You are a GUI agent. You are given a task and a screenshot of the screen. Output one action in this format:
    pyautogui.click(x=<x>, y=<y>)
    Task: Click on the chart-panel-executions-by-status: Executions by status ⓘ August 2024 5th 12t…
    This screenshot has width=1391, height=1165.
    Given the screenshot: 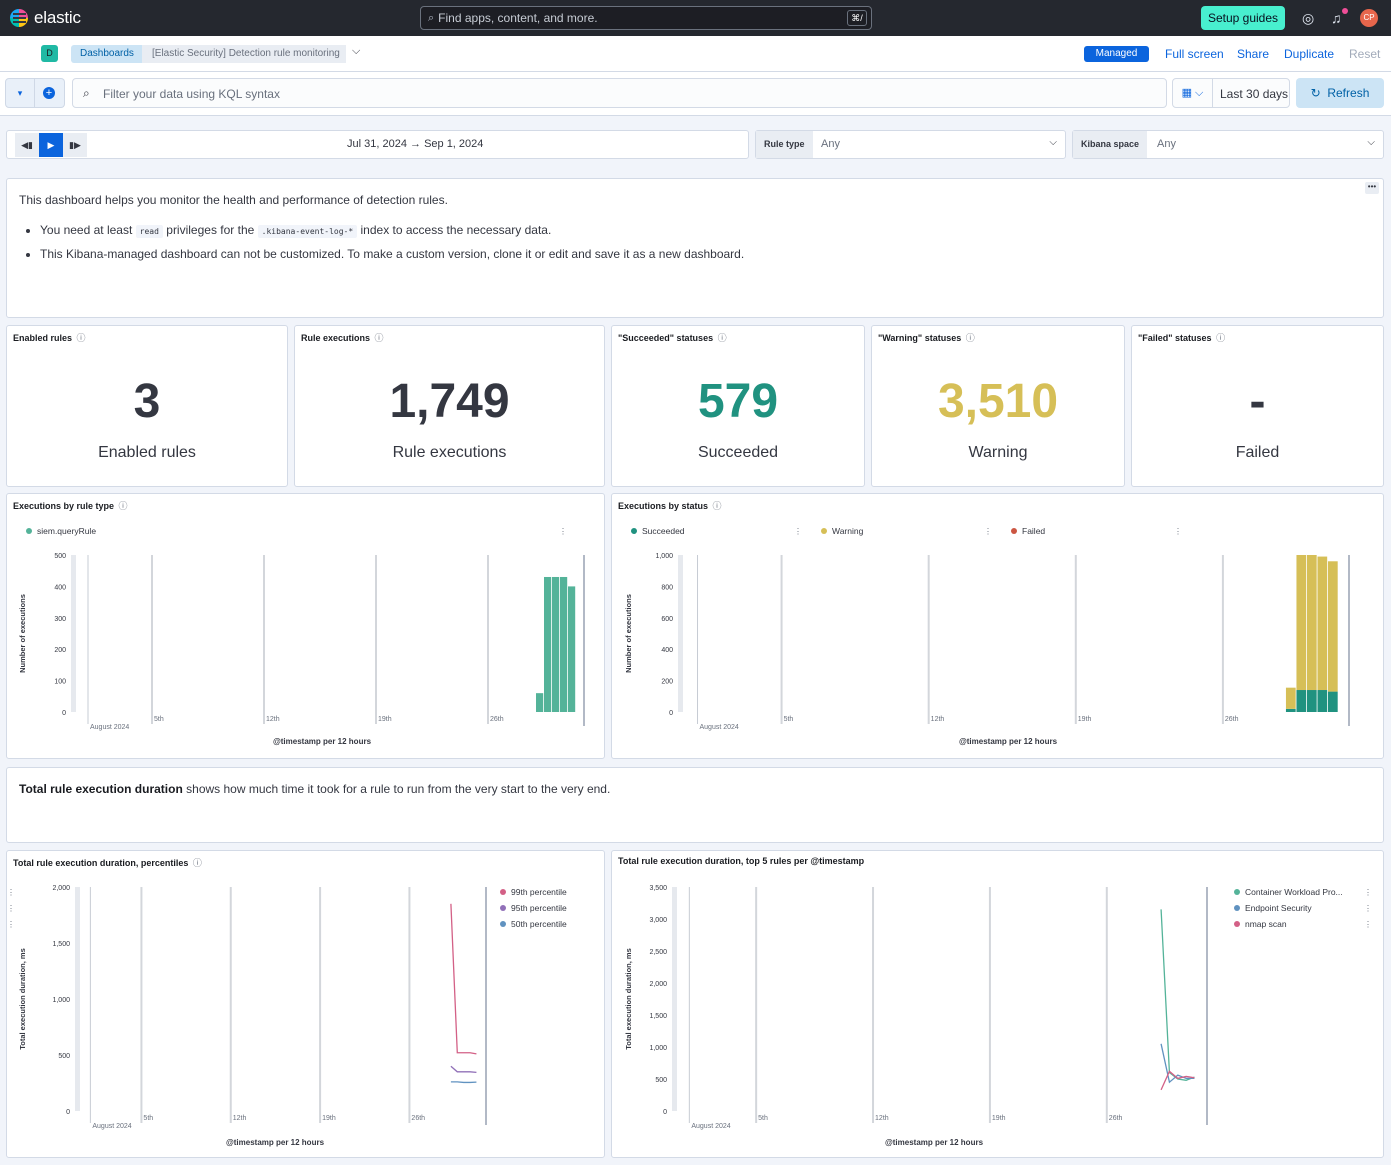 What is the action you would take?
    pyautogui.click(x=997, y=626)
    